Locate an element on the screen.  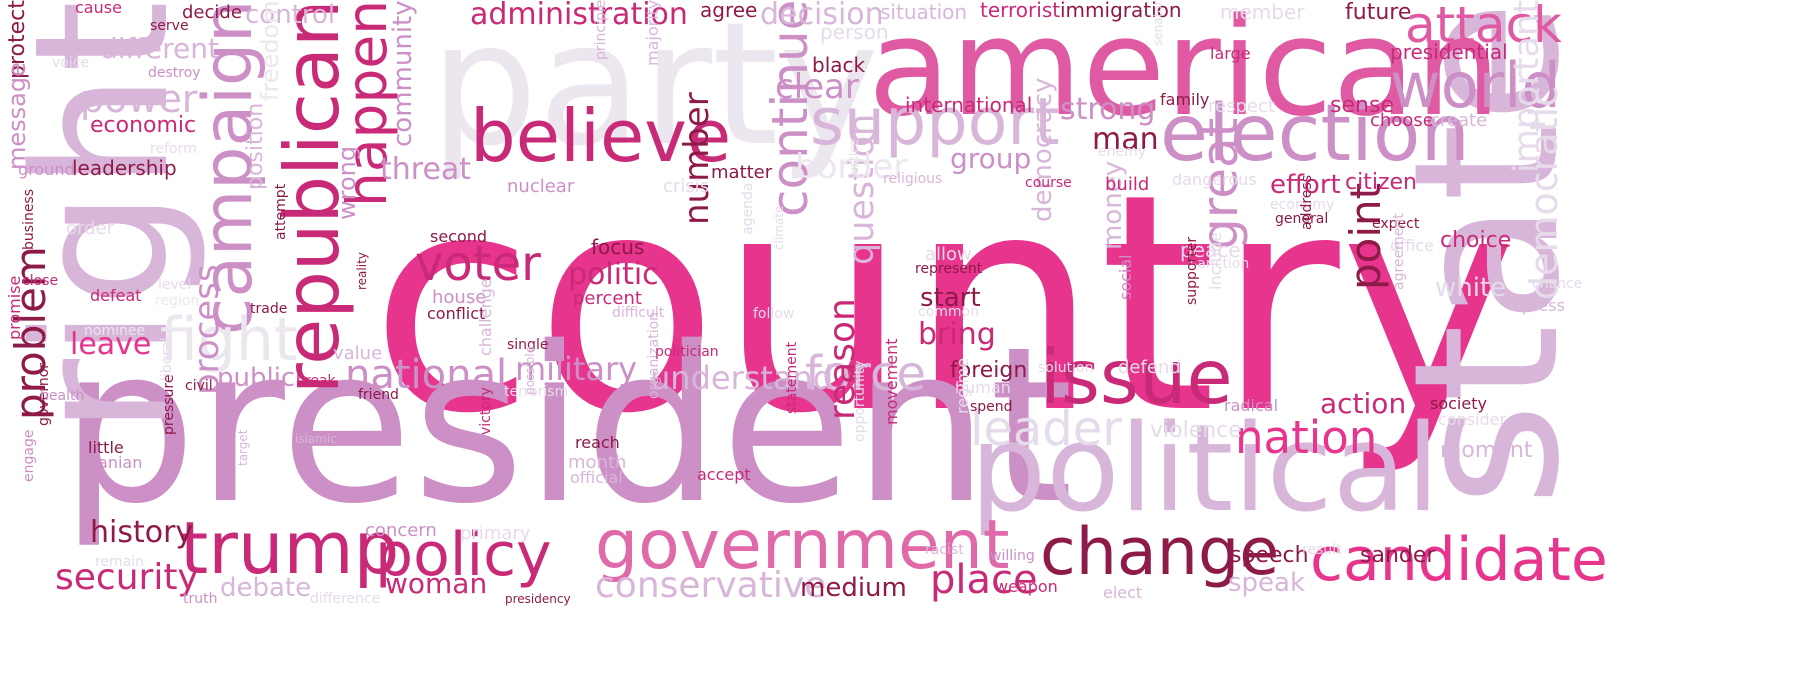
word-change: change is located at coordinates (1160, 552).